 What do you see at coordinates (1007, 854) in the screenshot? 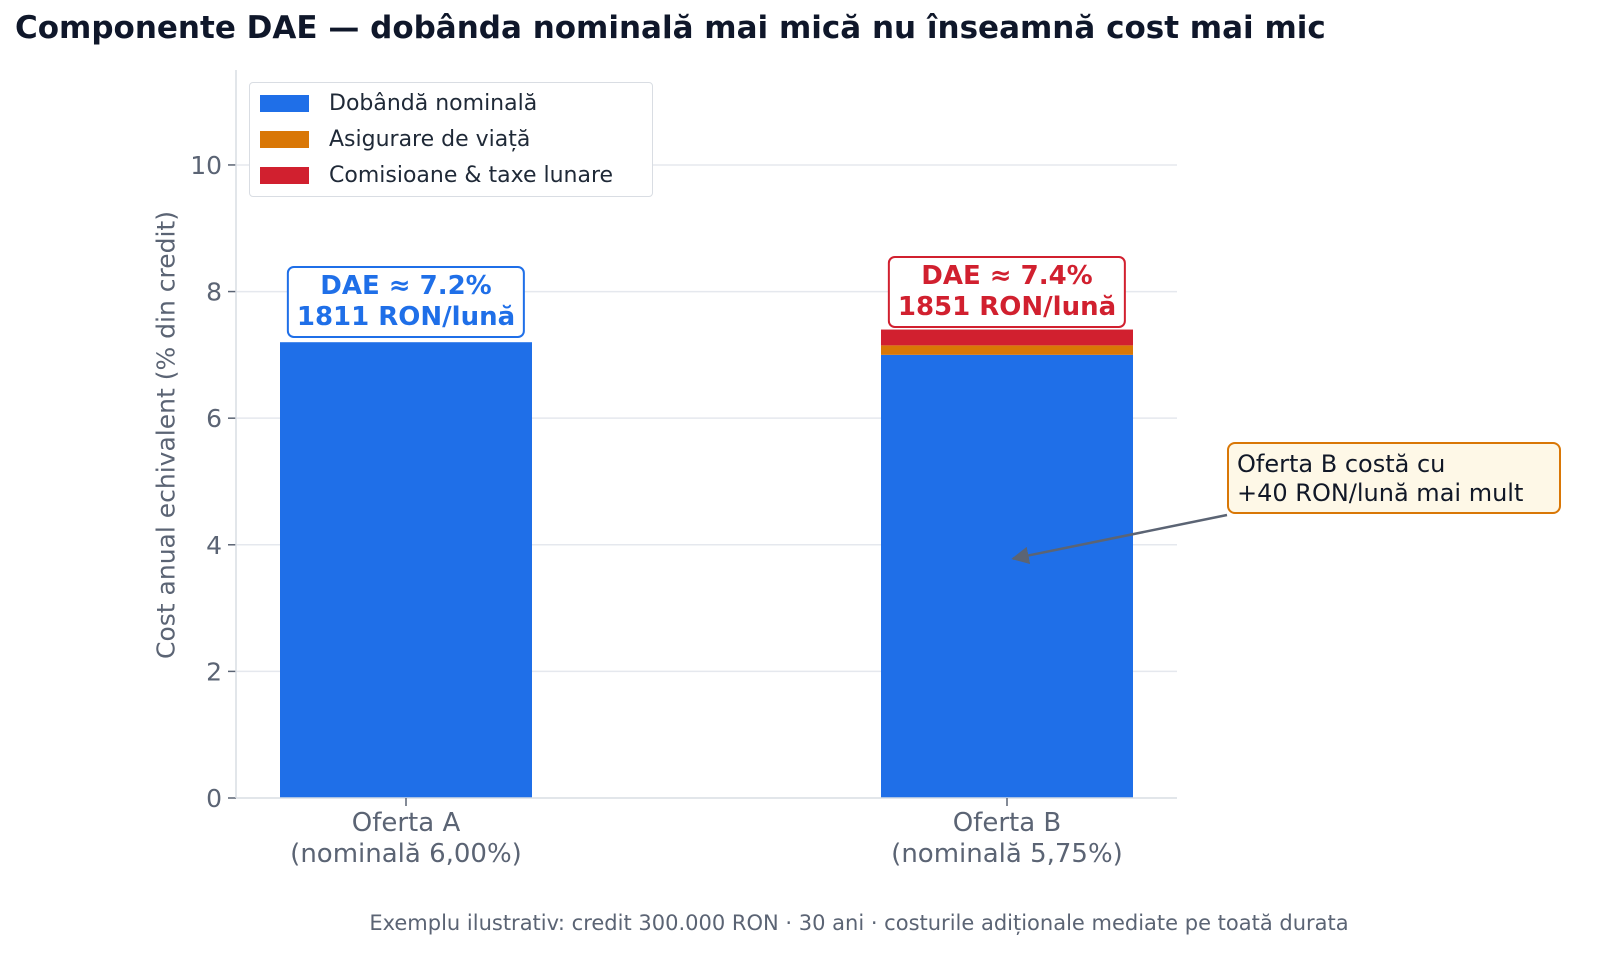
I see `x-tick-oferta-b-detail: (nominală 5,75%)` at bounding box center [1007, 854].